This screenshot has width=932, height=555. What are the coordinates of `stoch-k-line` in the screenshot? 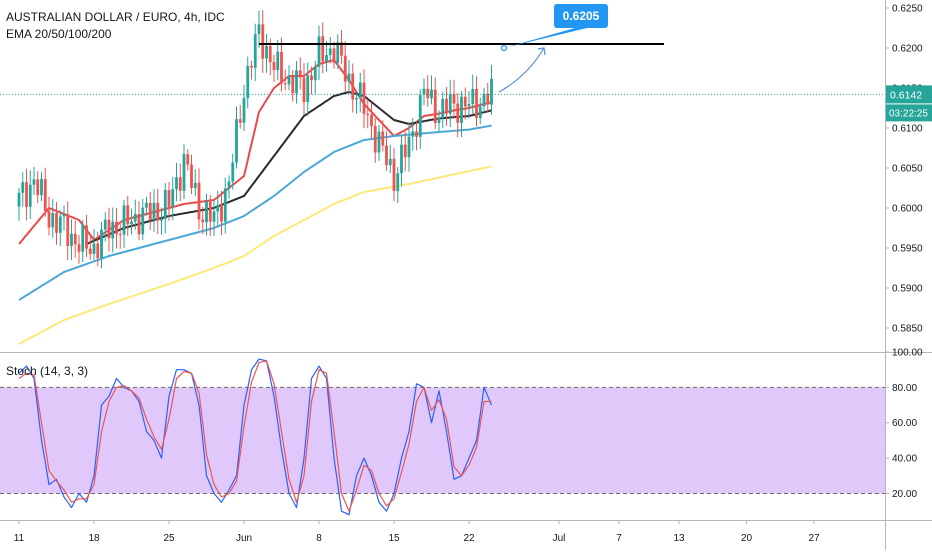 It's located at (255, 437).